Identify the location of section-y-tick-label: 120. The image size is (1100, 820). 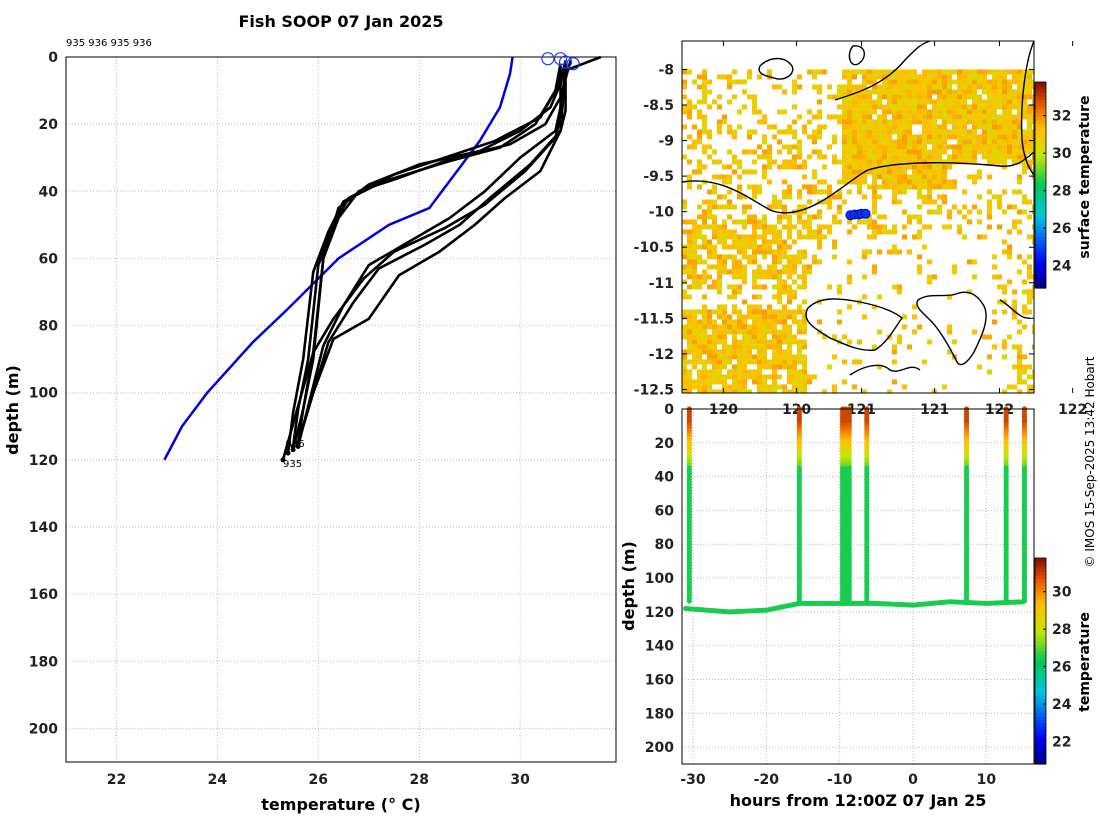
(659, 613).